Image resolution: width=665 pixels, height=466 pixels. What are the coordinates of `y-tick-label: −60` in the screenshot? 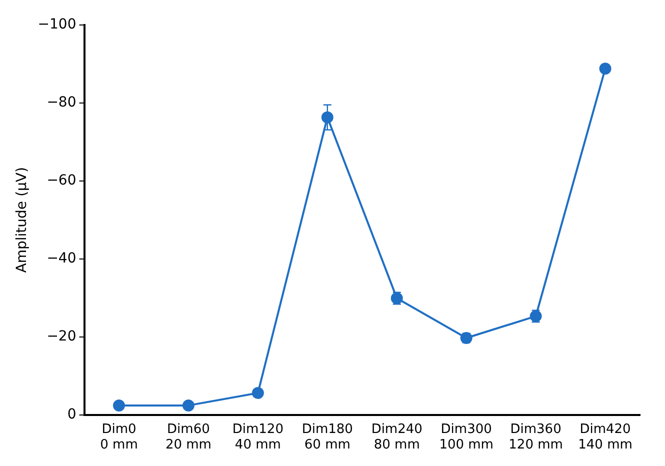 It's located at (61, 180).